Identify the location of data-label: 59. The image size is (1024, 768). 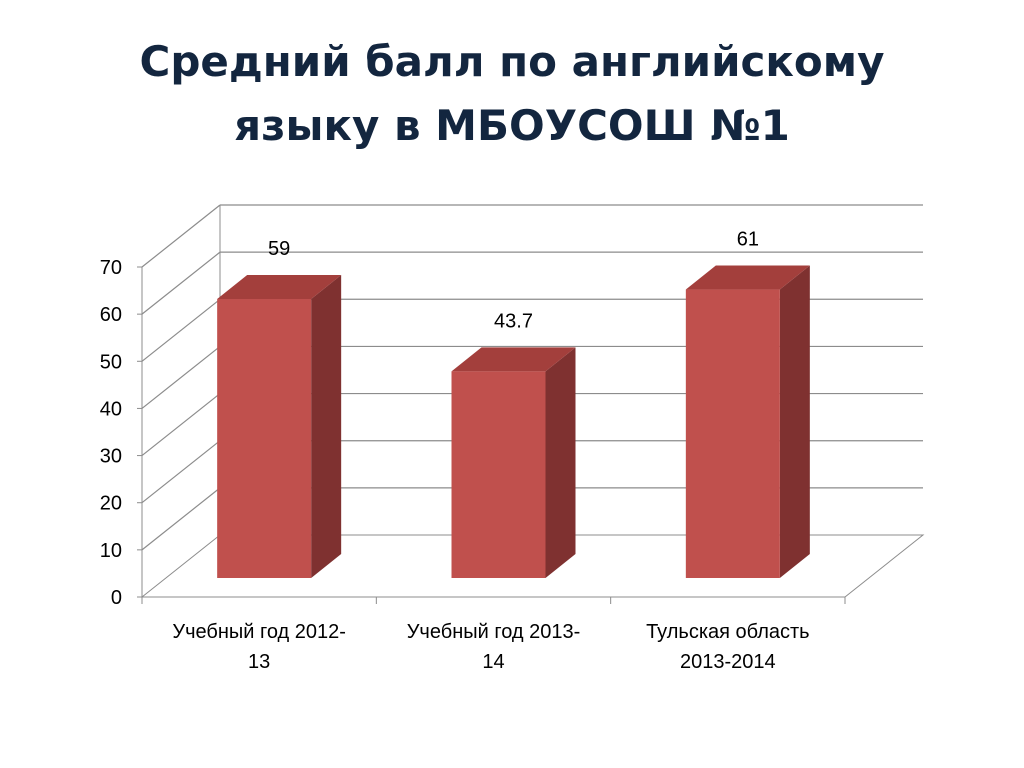
(279, 249).